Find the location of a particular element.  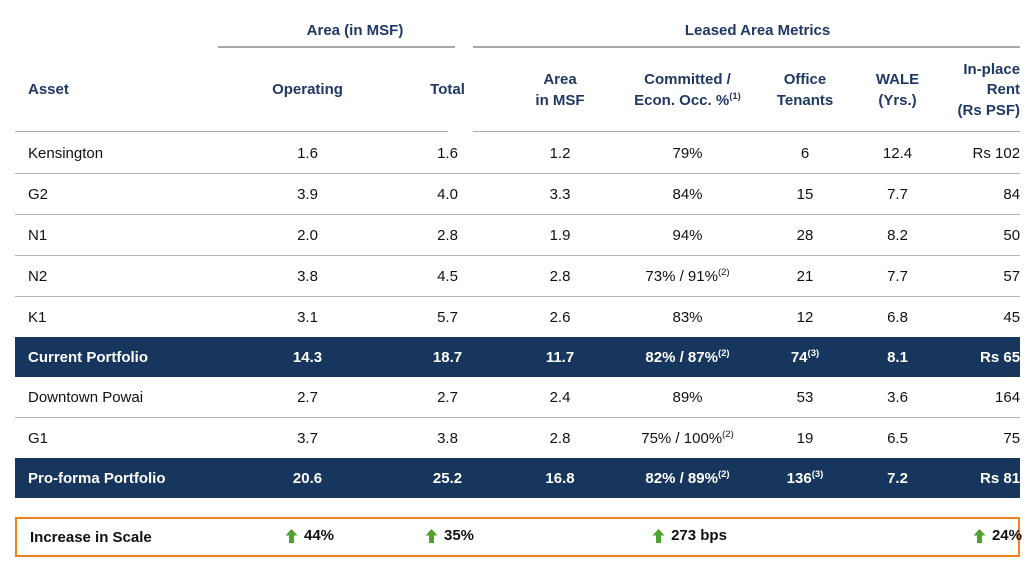

column-header-committed: Committed / Econ. Occ. %(1) is located at coordinates (687, 90).